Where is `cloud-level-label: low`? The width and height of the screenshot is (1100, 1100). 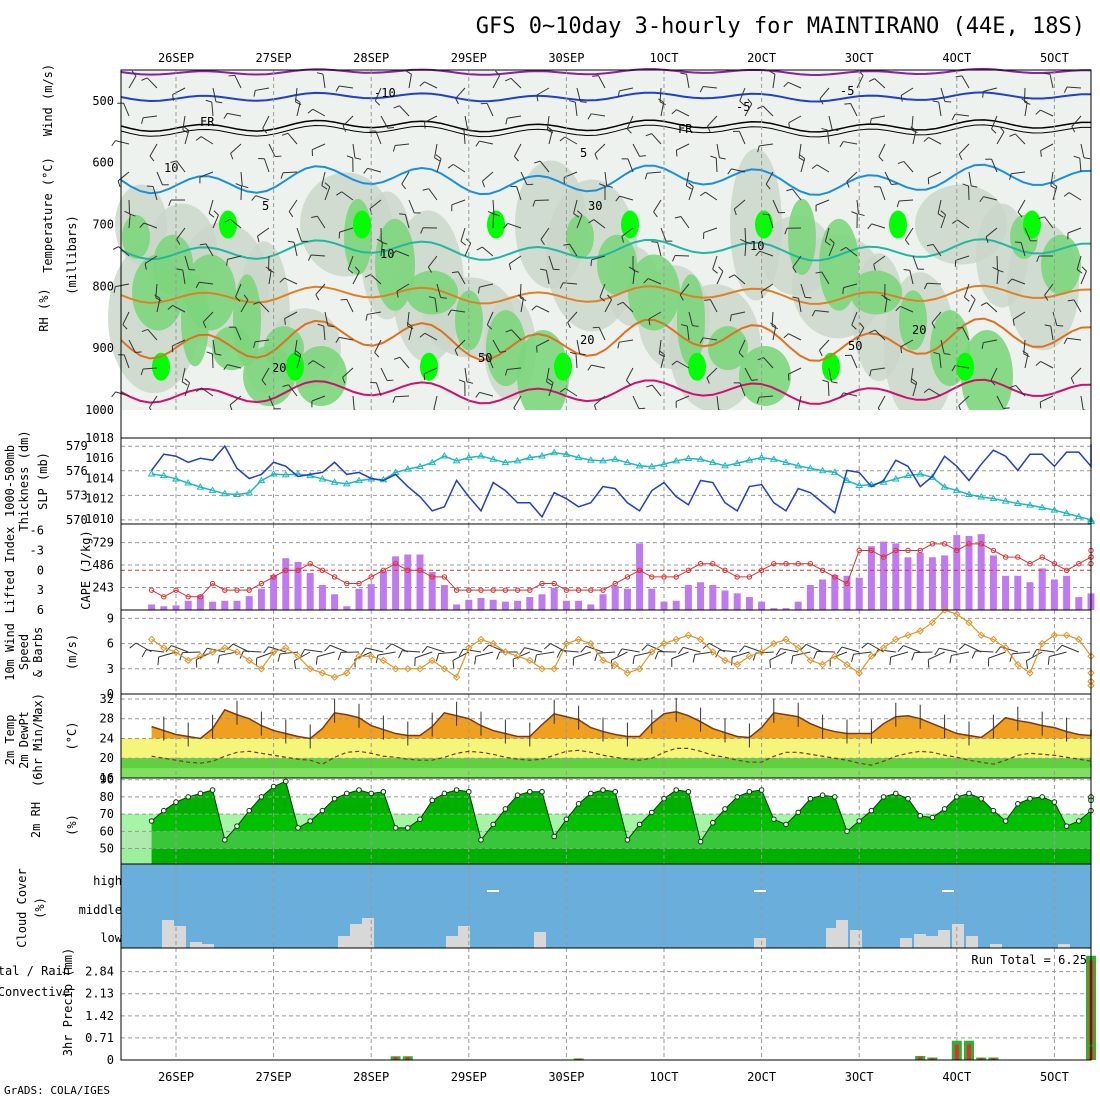
cloud-level-label: low is located at coordinates (111, 938).